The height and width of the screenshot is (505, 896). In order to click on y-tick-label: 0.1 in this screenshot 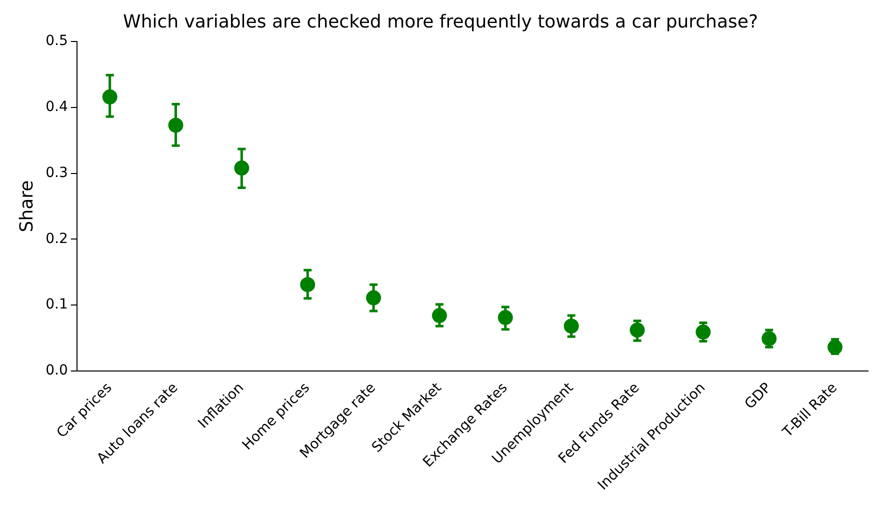, I will do `click(57, 304)`.